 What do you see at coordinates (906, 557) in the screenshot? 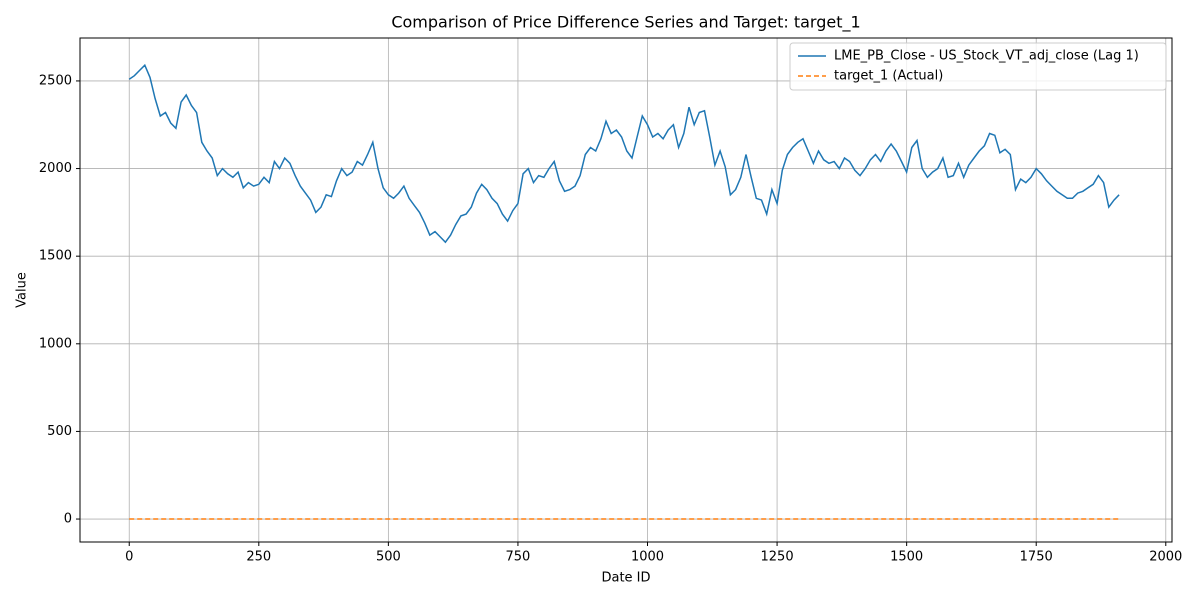
I see `x-tick-label: 1500` at bounding box center [906, 557].